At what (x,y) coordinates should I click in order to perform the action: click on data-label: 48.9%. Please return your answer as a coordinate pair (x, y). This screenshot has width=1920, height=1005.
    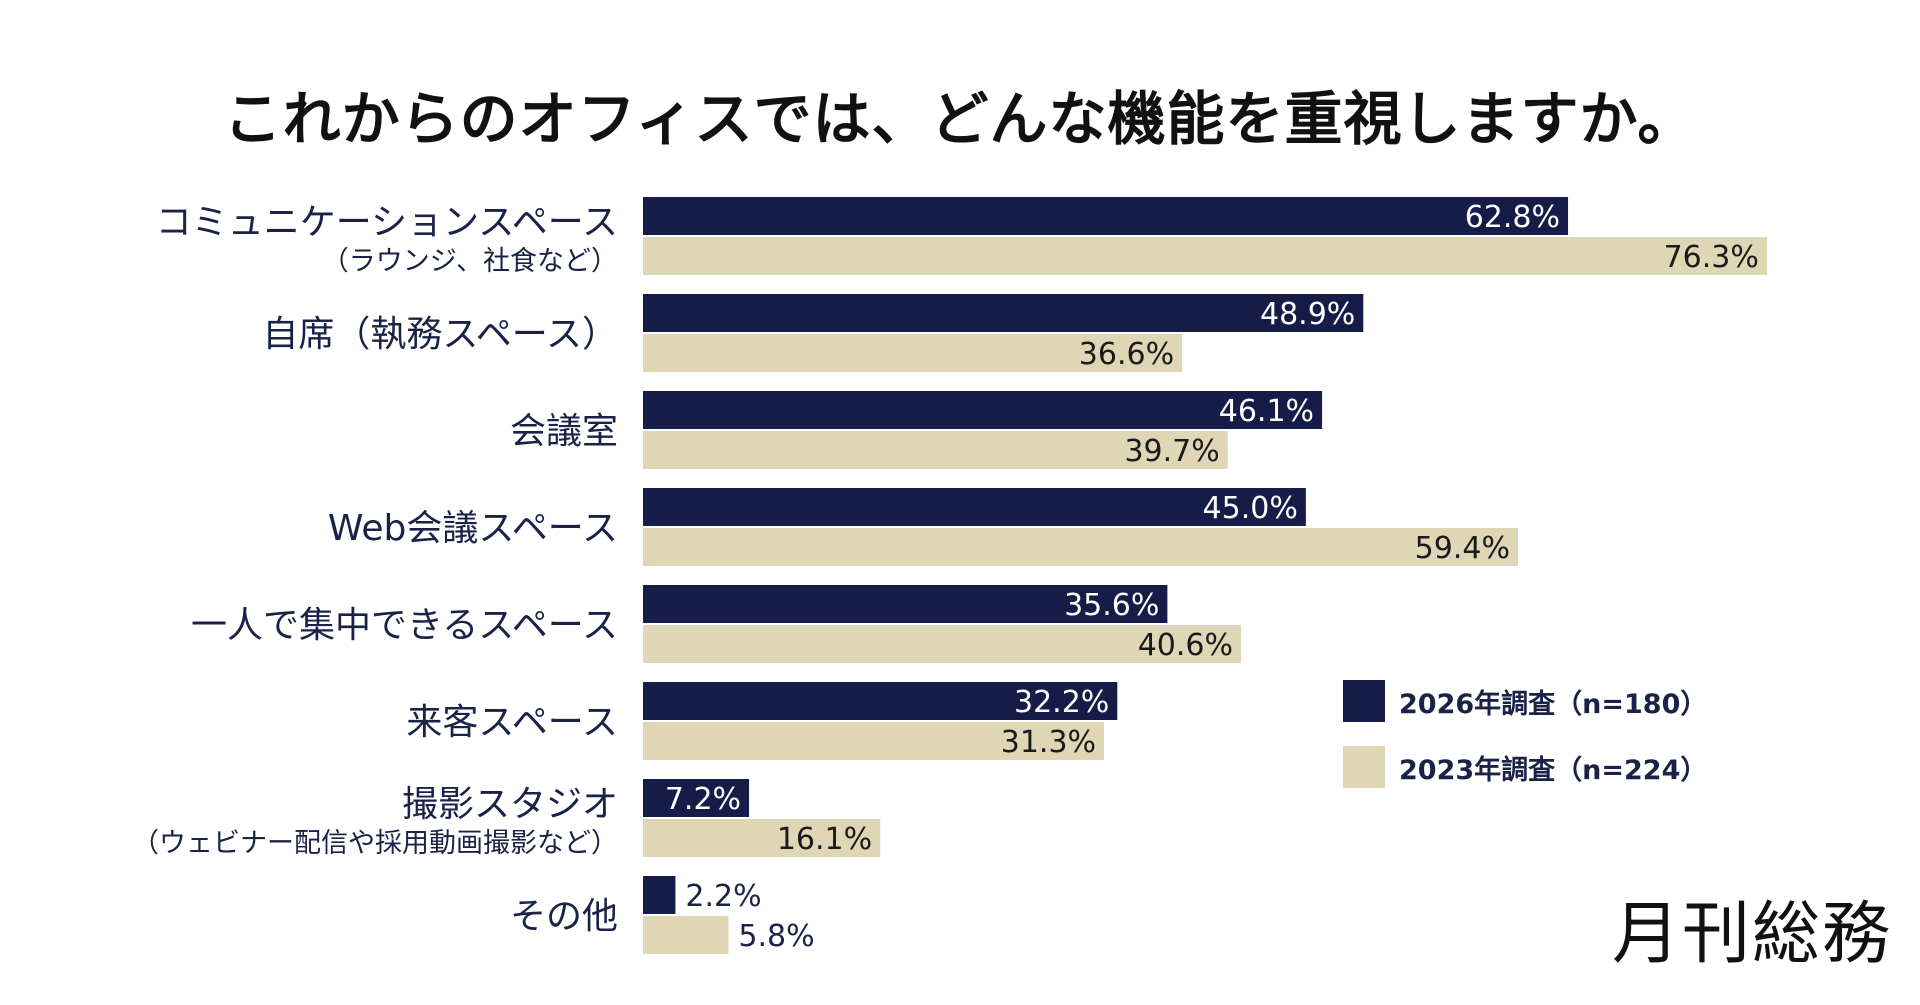
    Looking at the image, I should click on (1307, 314).